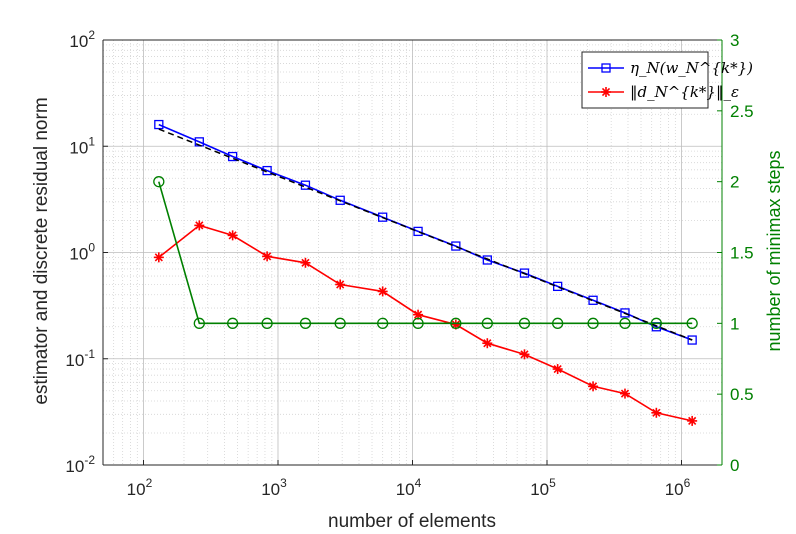 Image resolution: width=796 pixels, height=534 pixels. What do you see at coordinates (283, 483) in the screenshot?
I see `x-tick-exponent: 3` at bounding box center [283, 483].